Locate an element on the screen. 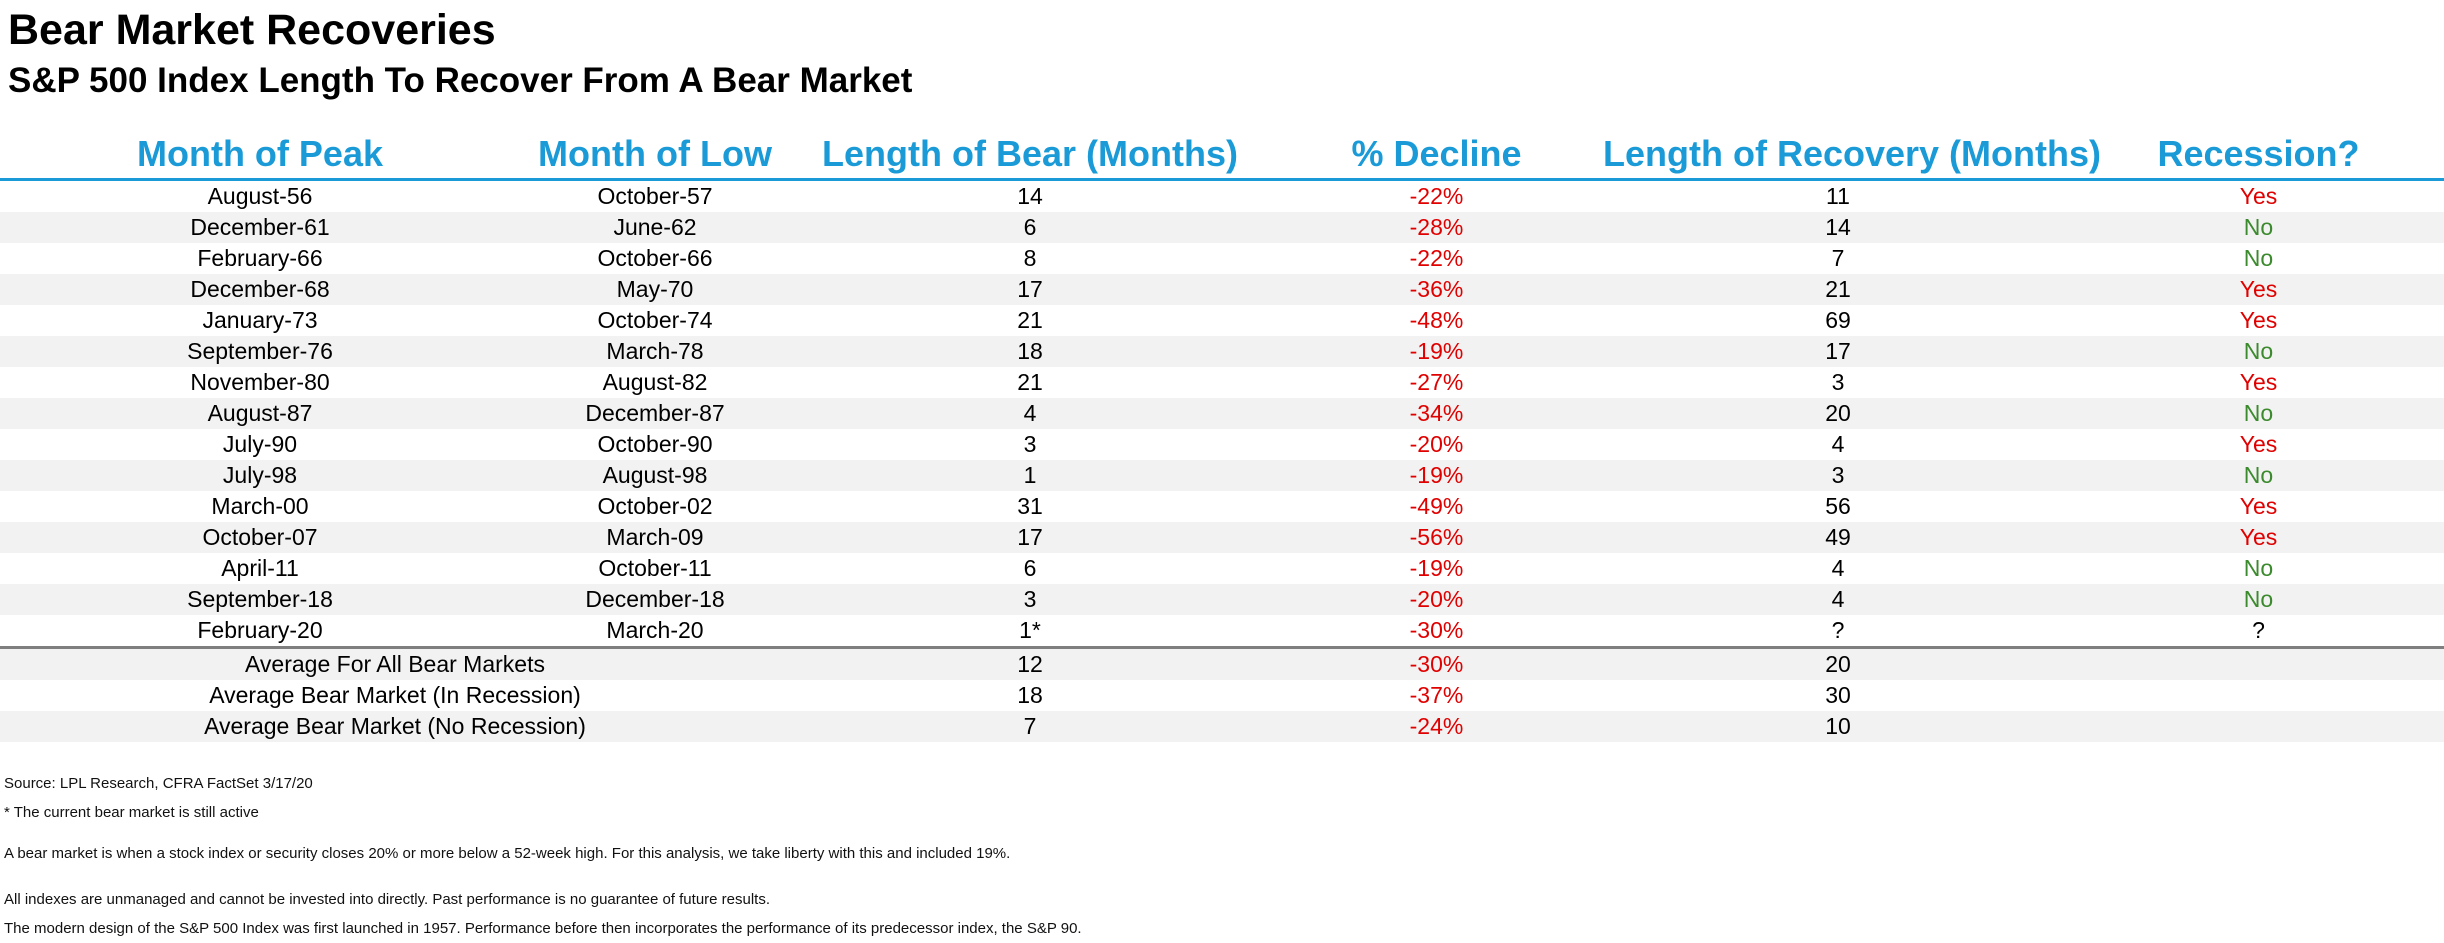  cell-month-of-low: October-90 is located at coordinates (655, 444).